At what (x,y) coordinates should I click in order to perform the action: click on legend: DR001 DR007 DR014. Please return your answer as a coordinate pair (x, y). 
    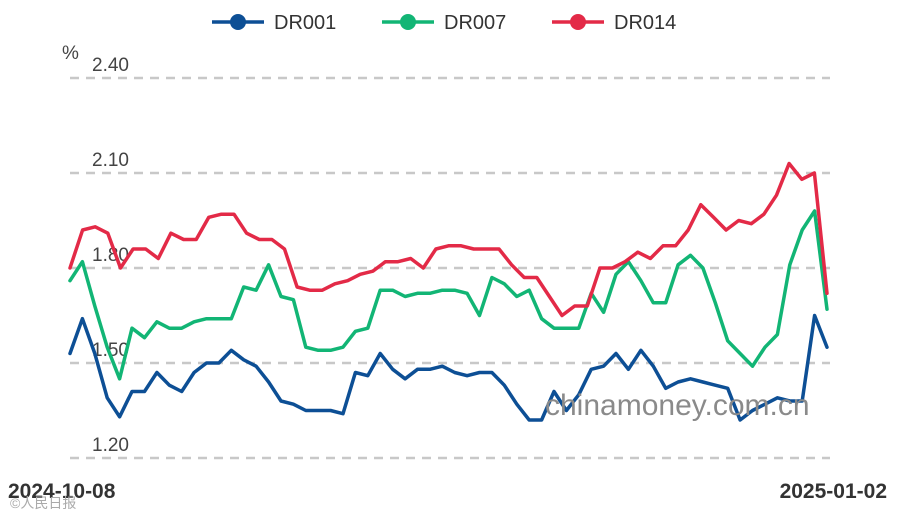
    Looking at the image, I should click on (444, 23).